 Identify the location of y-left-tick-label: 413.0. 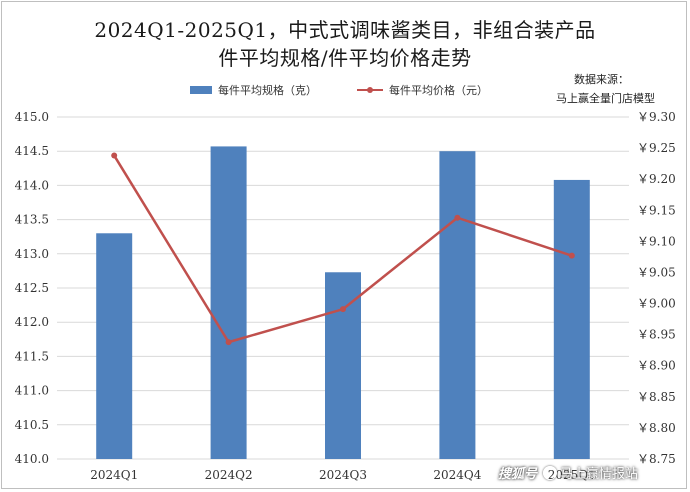
(32, 254).